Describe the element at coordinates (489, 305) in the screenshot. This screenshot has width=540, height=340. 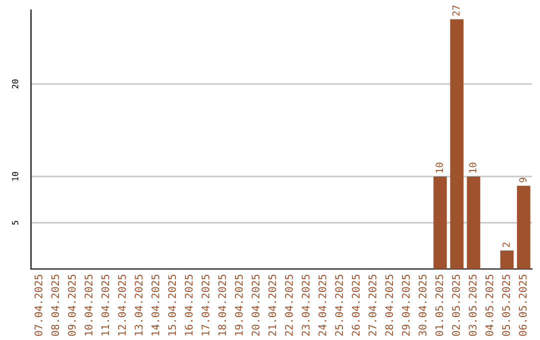
I see `x-tick-label: 04.05.2025` at that location.